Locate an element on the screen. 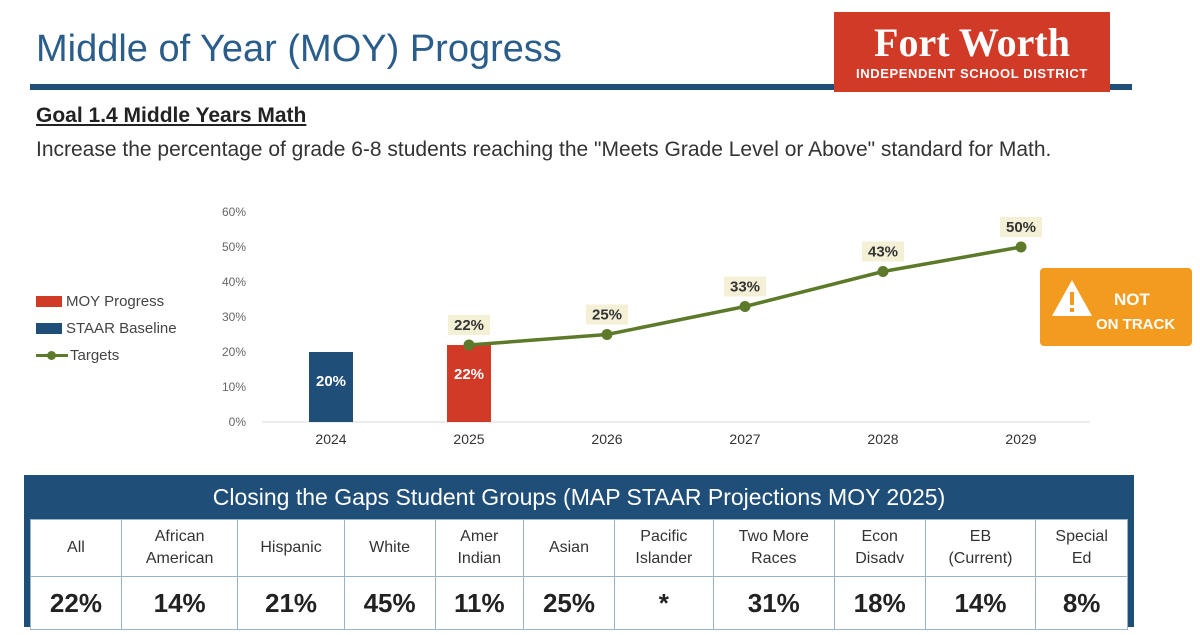 The height and width of the screenshot is (635, 1200). gaps-value-row: 22% 14% 21% 45% 11% 25% * 31% 18% 14% 8% is located at coordinates (579, 603).